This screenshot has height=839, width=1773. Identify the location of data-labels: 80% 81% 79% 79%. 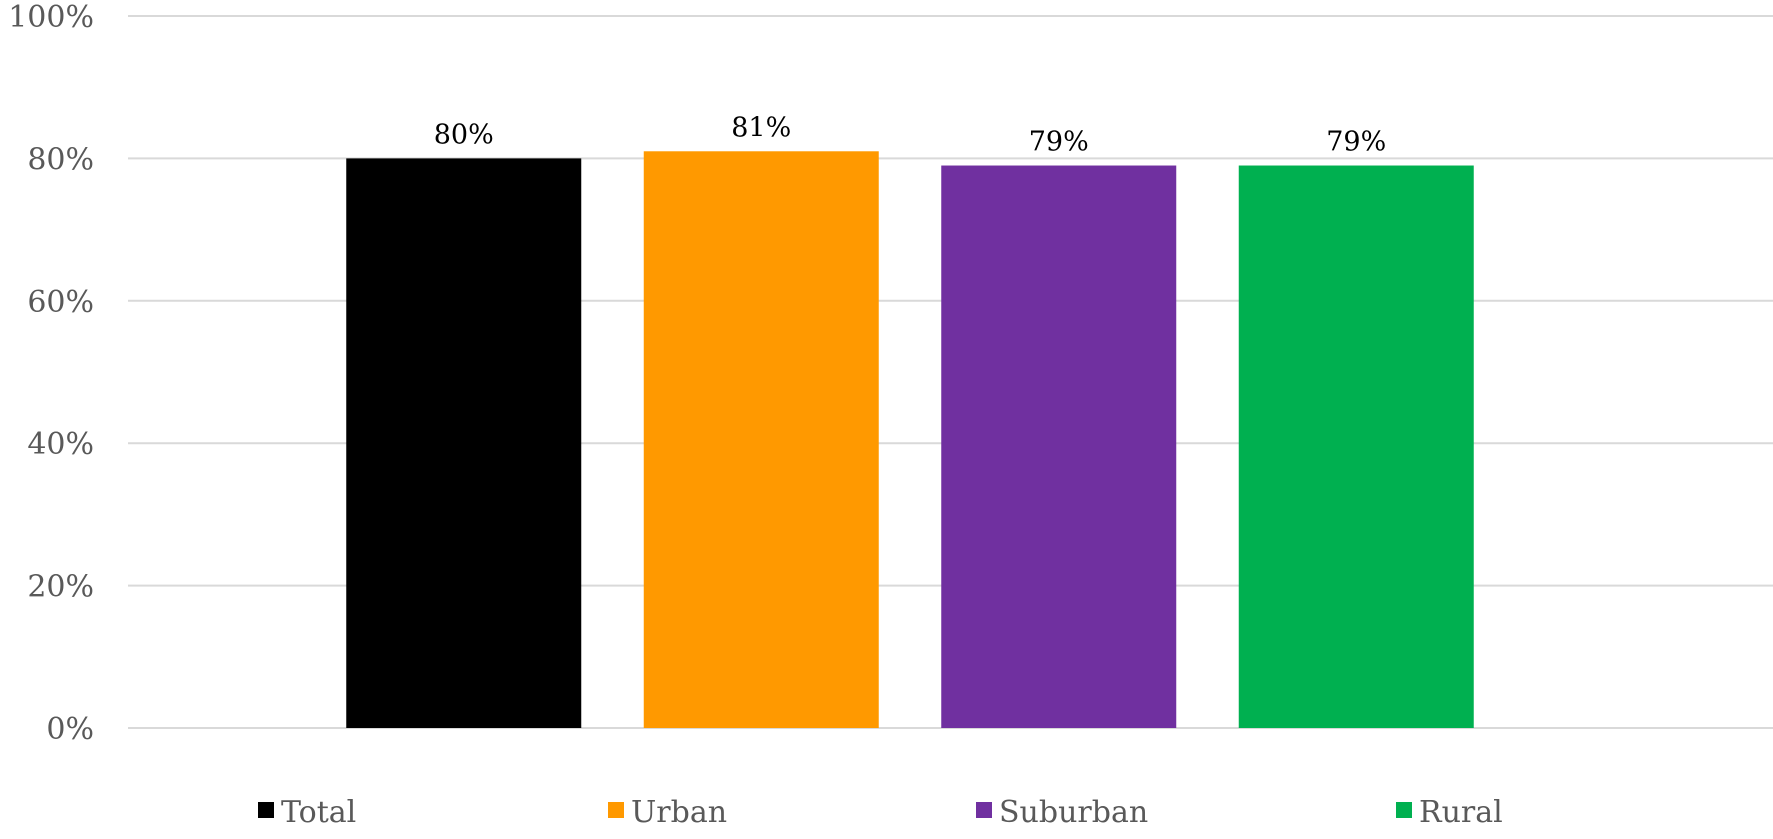
(910, 134).